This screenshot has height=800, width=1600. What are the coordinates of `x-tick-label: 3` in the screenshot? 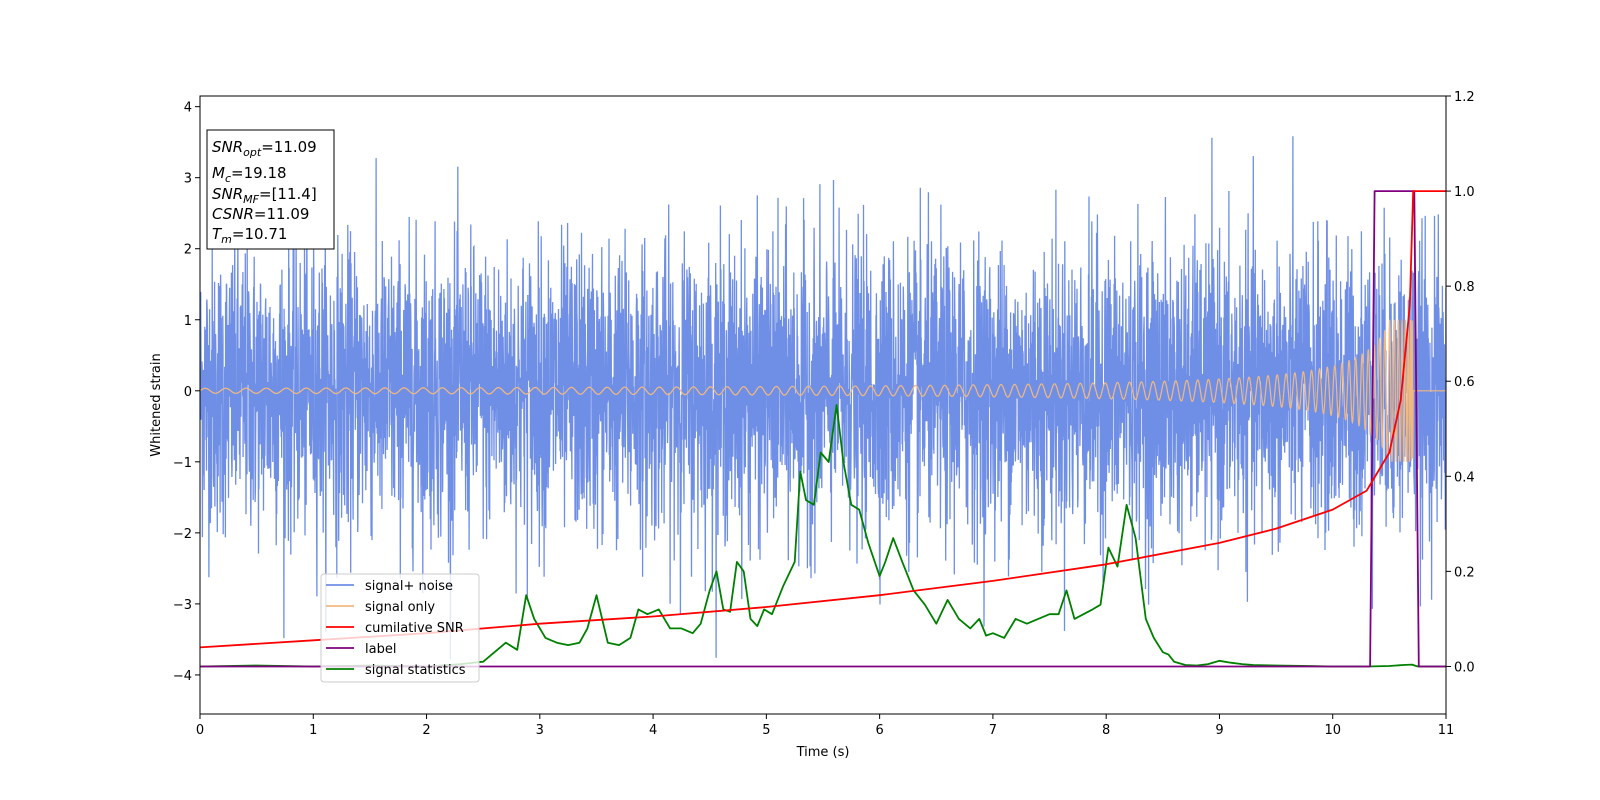 It's located at (540, 730).